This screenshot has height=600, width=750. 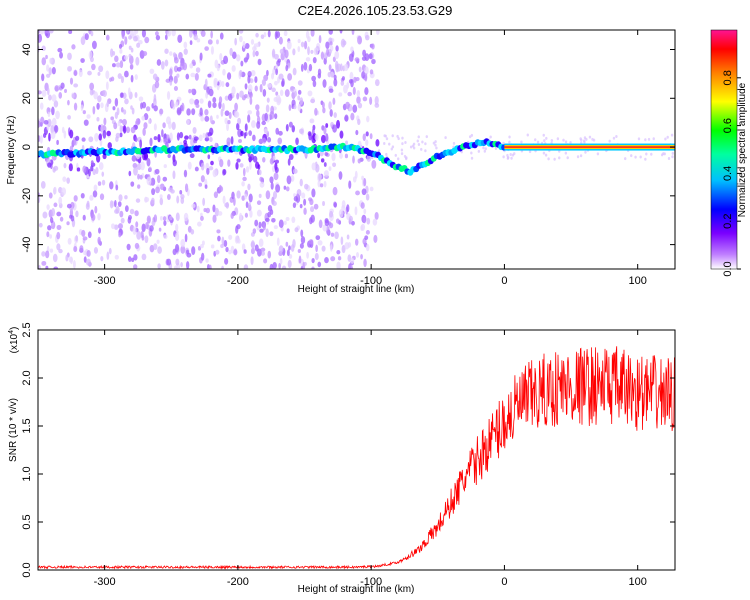 I want to click on y-tick-label: 0.5, so click(x=27, y=521).